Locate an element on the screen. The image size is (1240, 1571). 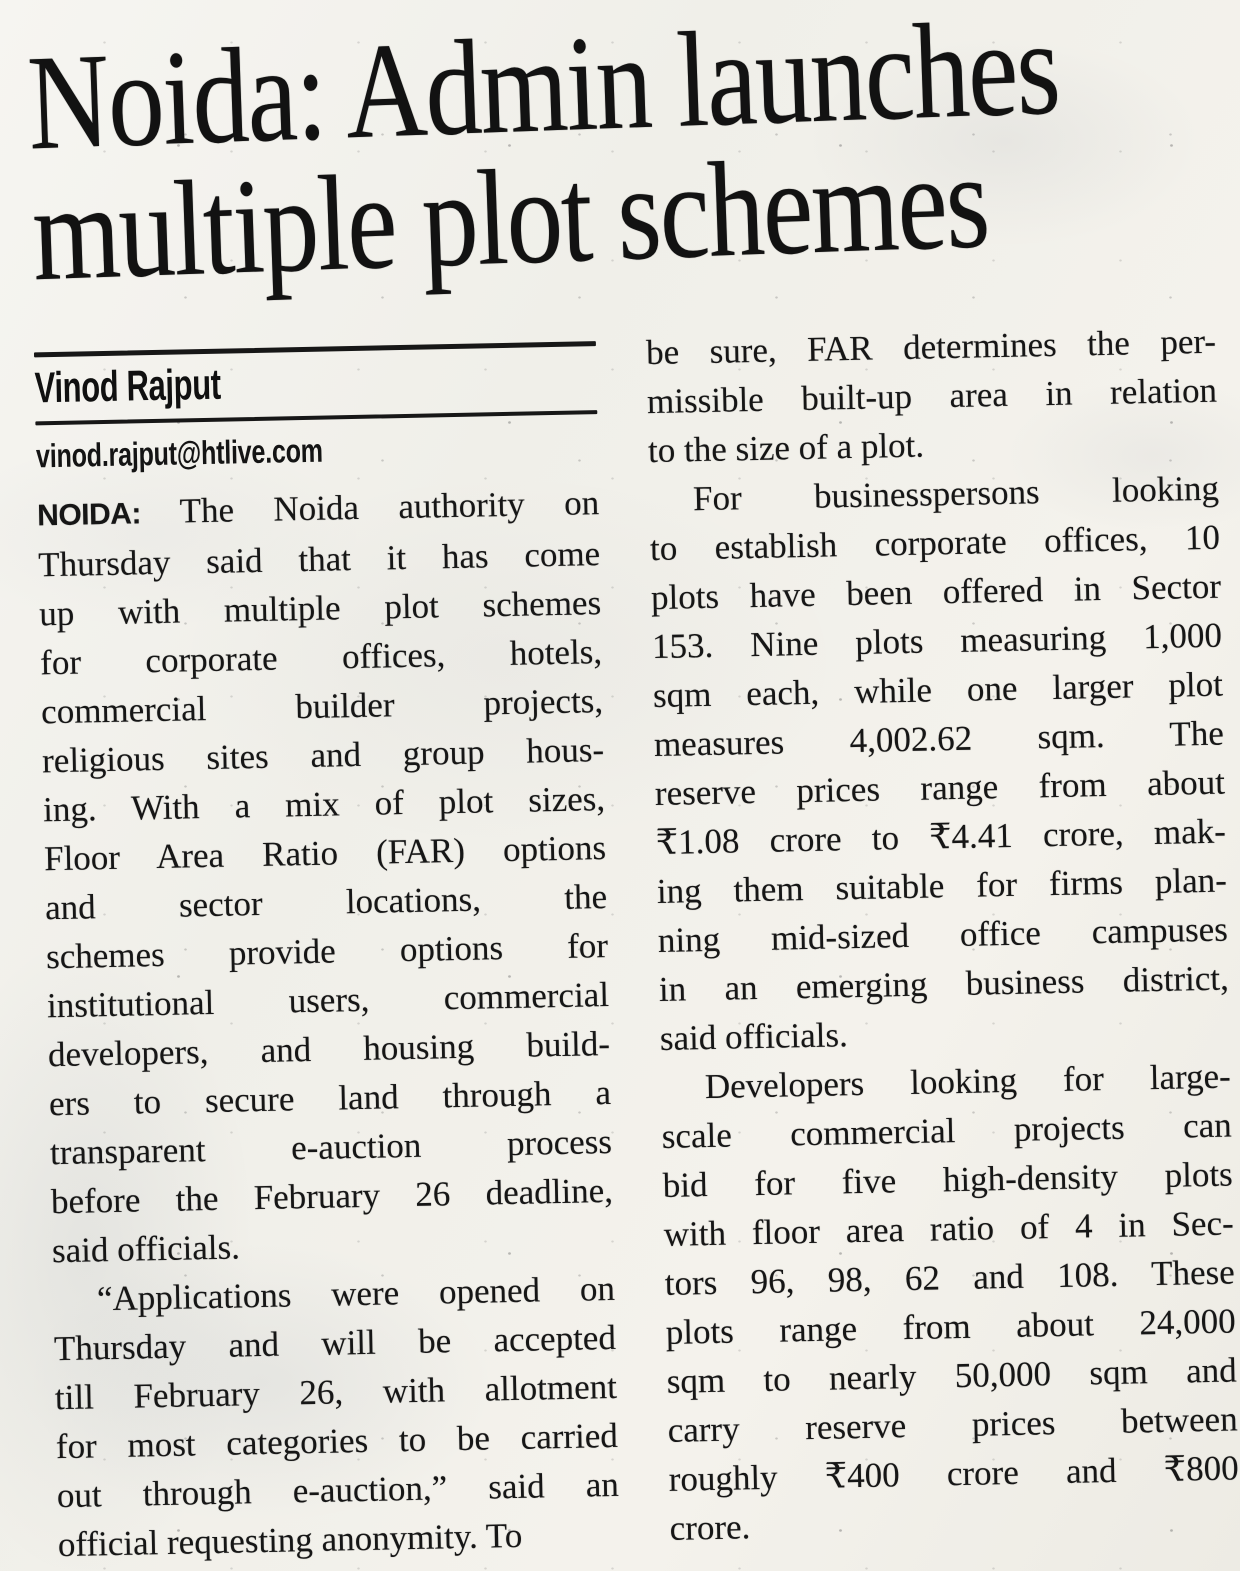
byline-rule-top is located at coordinates (314, 349).